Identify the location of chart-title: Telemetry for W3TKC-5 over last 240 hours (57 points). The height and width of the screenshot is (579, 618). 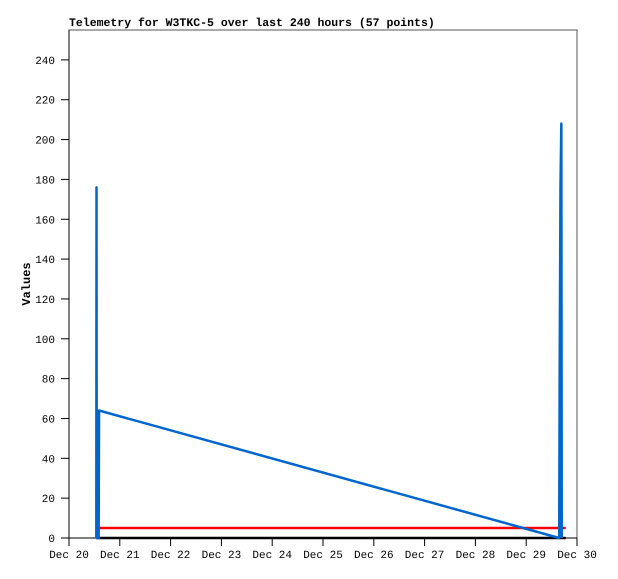
(252, 23).